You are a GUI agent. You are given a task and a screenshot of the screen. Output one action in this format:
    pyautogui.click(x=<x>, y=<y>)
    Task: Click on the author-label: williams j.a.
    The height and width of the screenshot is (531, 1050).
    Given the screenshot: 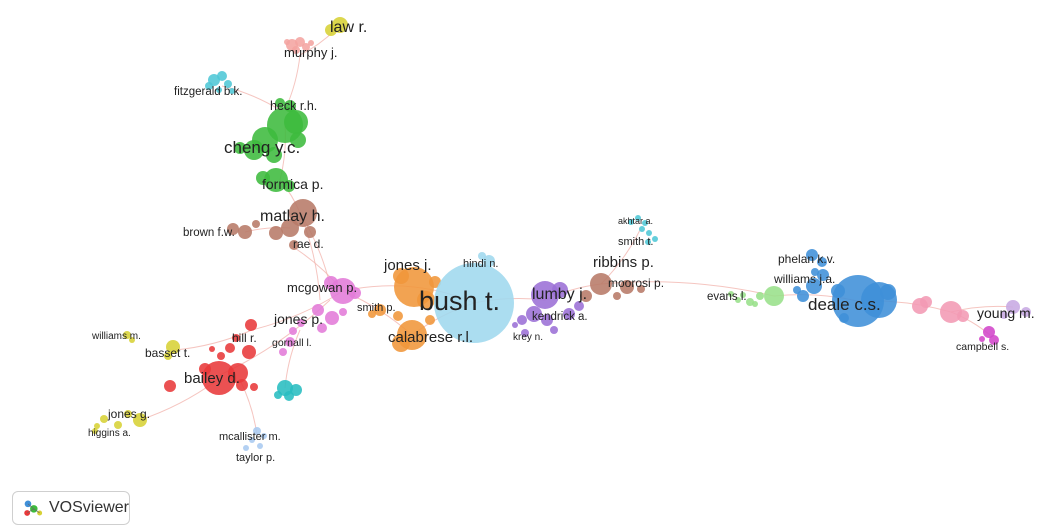 What is the action you would take?
    pyautogui.click(x=804, y=279)
    